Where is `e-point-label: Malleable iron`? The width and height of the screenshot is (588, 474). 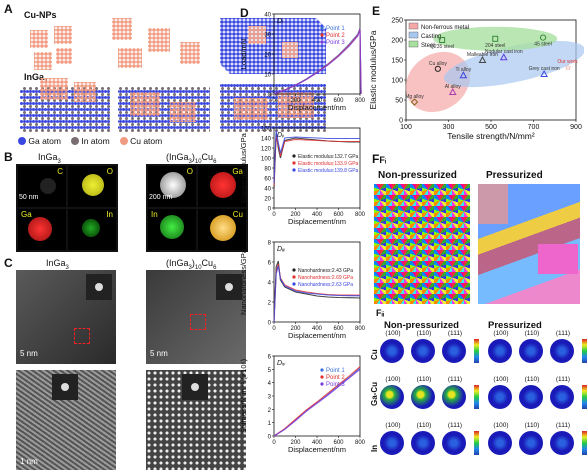
e-point-label: Malleable iron is located at coordinates (482, 55).